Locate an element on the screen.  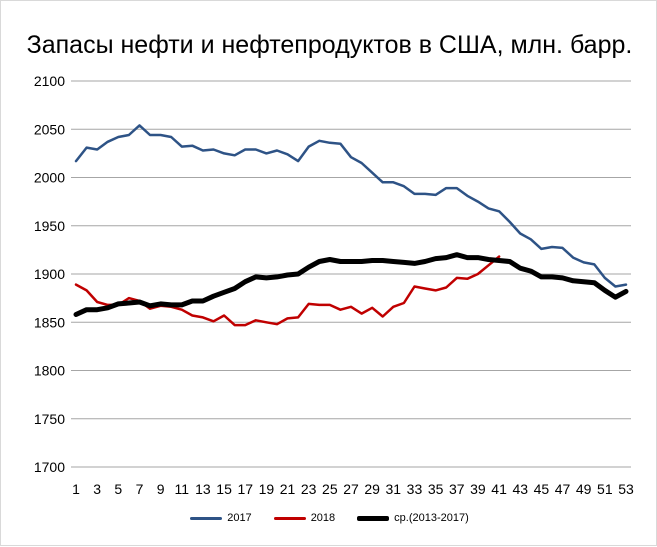
x-tick-label: 35 is located at coordinates (436, 489).